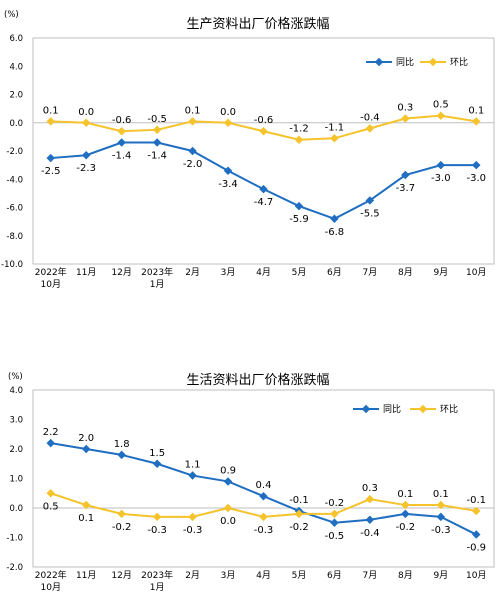  What do you see at coordinates (257, 380) in the screenshot?
I see `chart-title: 生活资料出厂价格涨跌幅` at bounding box center [257, 380].